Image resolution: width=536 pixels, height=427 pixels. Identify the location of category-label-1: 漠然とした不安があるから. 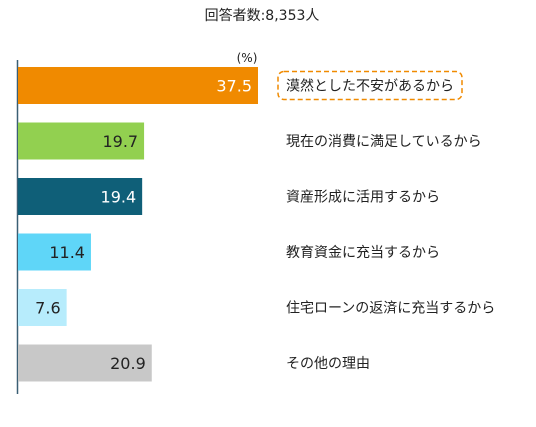
(370, 86).